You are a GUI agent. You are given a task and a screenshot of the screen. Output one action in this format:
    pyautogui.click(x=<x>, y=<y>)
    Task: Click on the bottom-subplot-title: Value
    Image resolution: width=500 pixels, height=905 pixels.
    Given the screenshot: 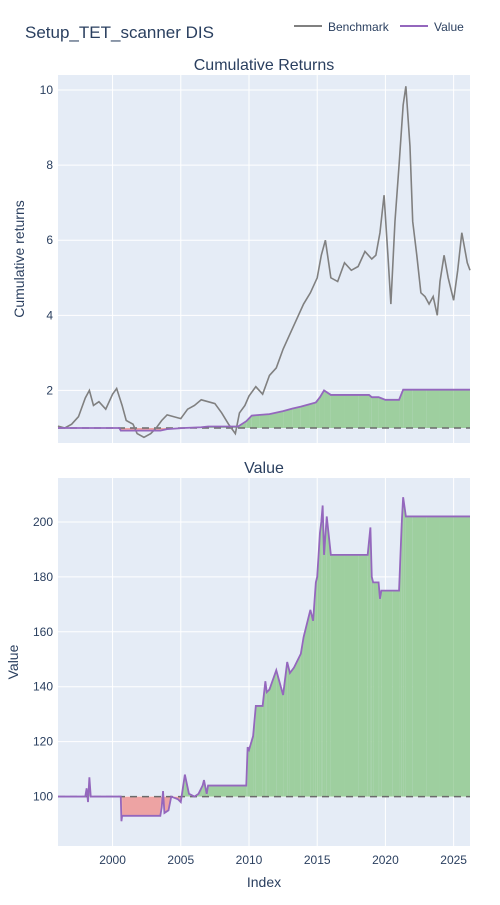 What is the action you would take?
    pyautogui.click(x=264, y=468)
    